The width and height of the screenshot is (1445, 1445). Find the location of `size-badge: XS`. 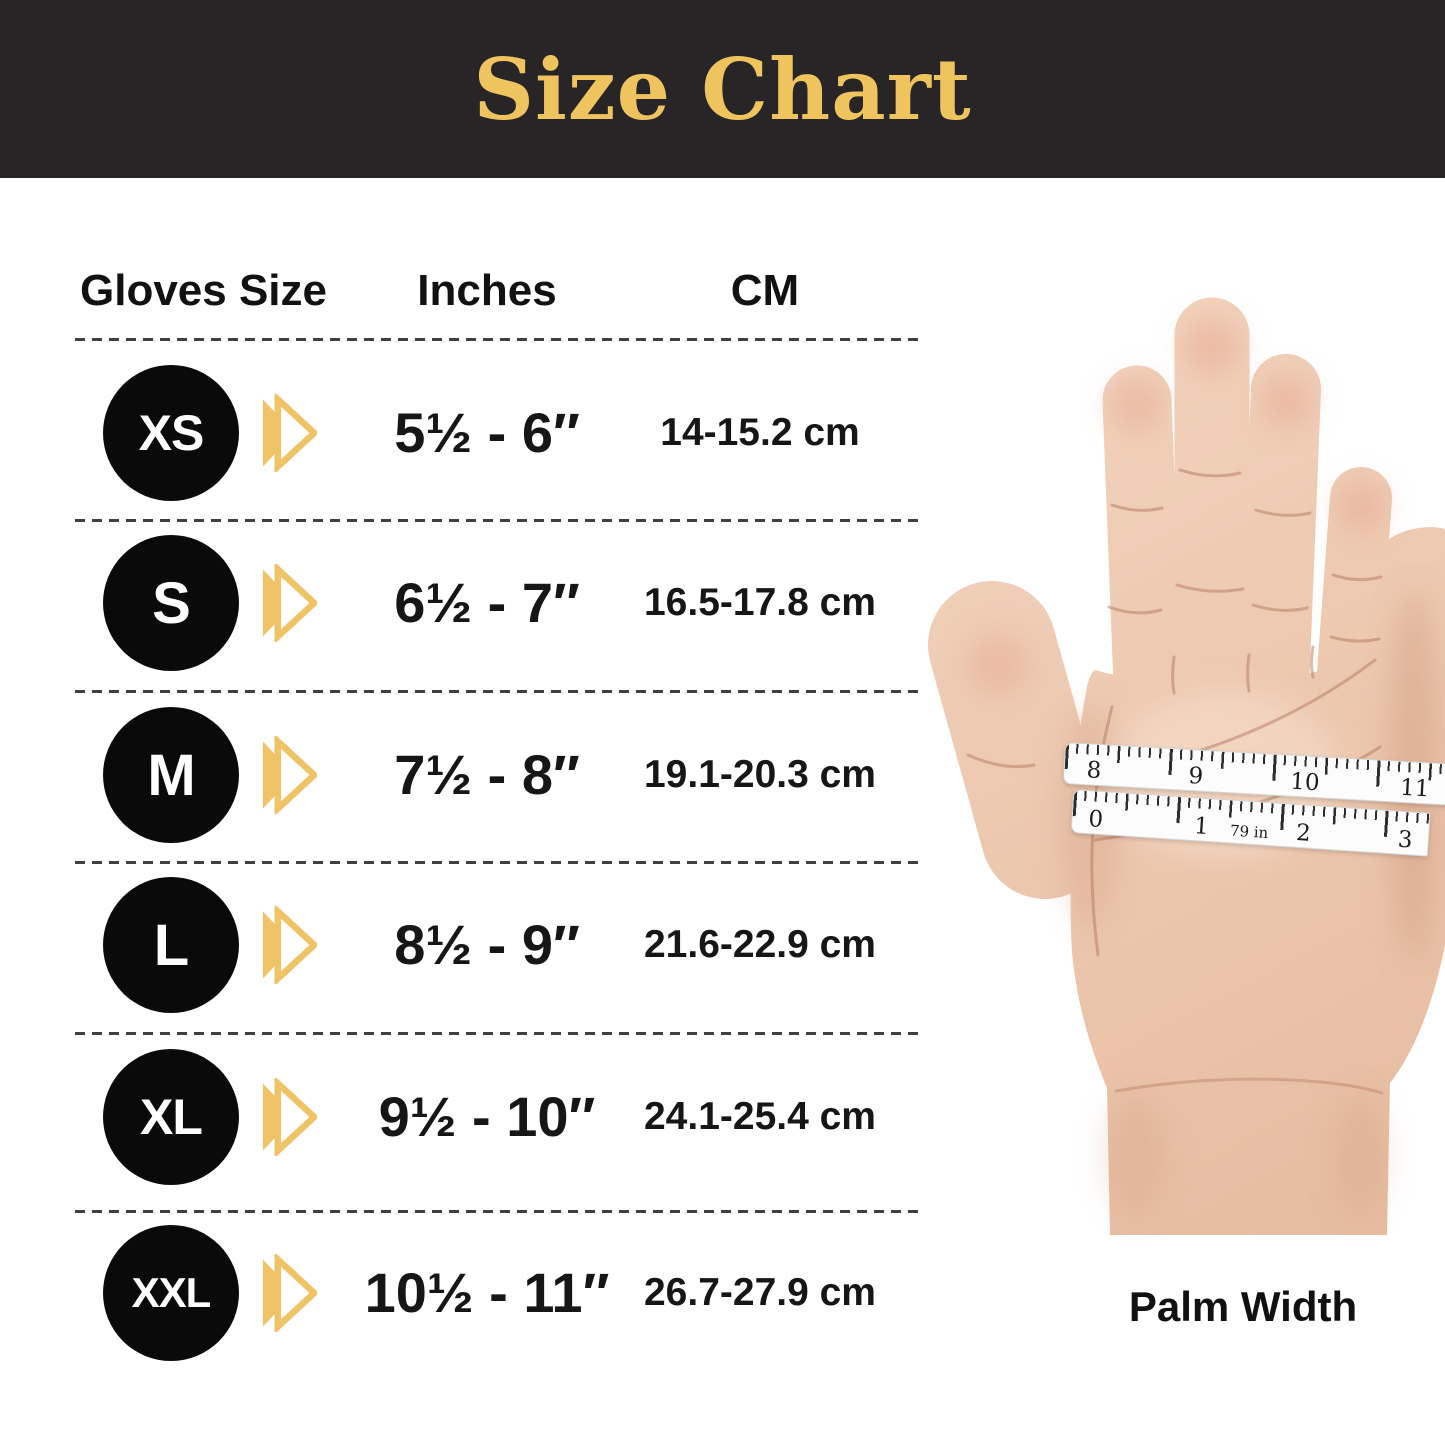

size-badge: XS is located at coordinates (171, 433).